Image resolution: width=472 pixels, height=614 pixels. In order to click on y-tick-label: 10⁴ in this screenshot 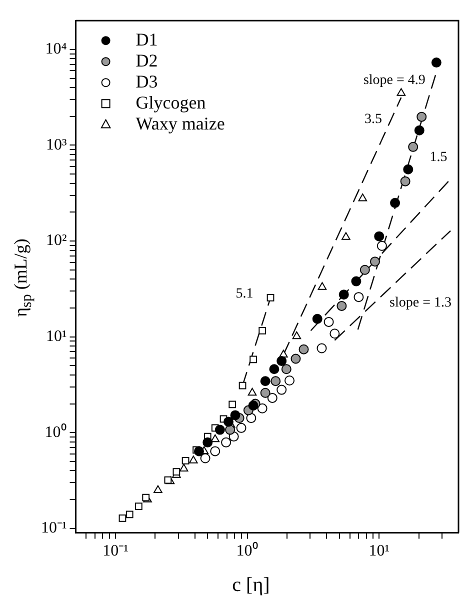, I will do `click(56, 49)`.